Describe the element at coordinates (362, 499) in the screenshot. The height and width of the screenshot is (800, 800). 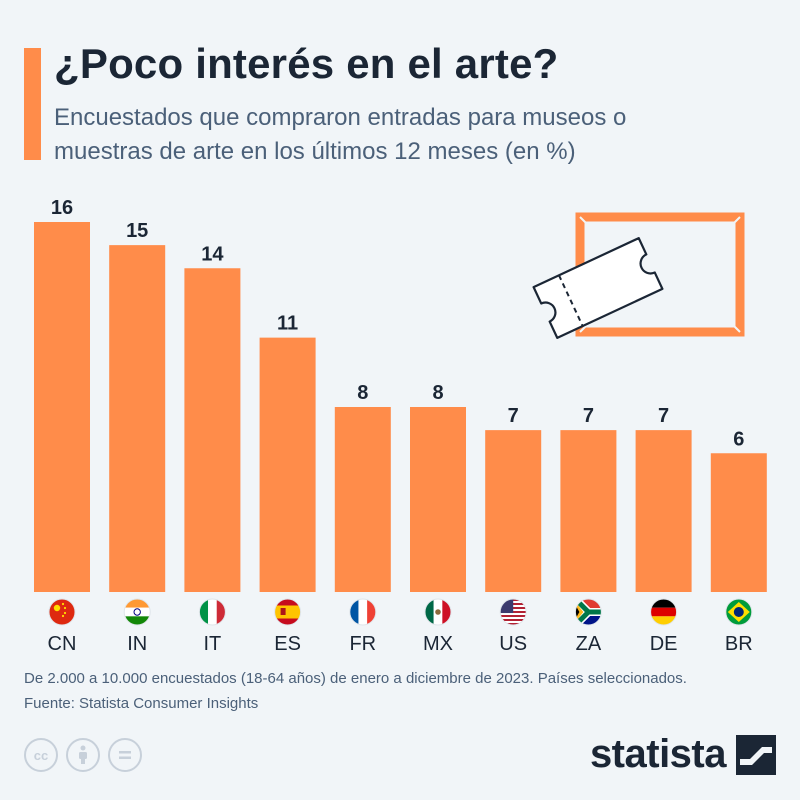
I see `bar-fr` at that location.